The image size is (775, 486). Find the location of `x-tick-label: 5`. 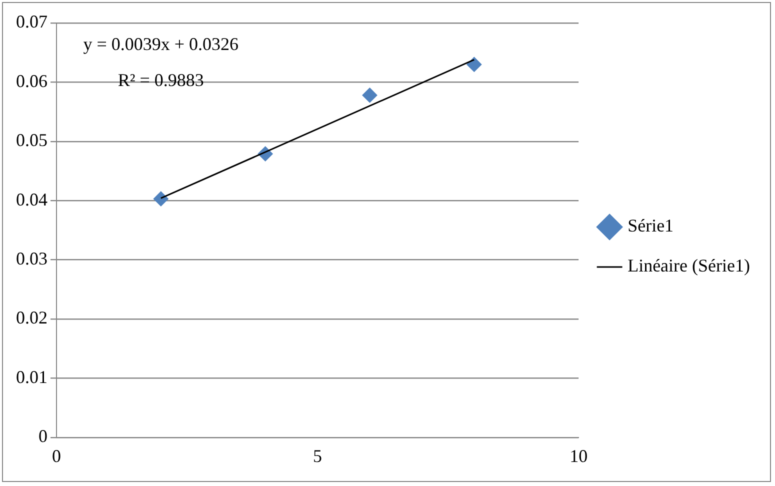

x-tick-label: 5 is located at coordinates (317, 456).